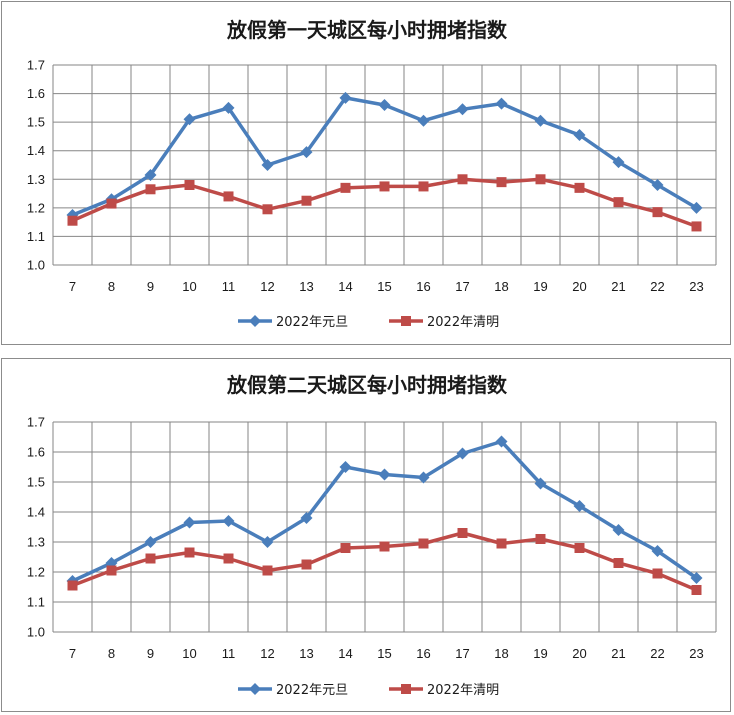  What do you see at coordinates (36, 602) in the screenshot?
I see `y-tick-label: 1.1` at bounding box center [36, 602].